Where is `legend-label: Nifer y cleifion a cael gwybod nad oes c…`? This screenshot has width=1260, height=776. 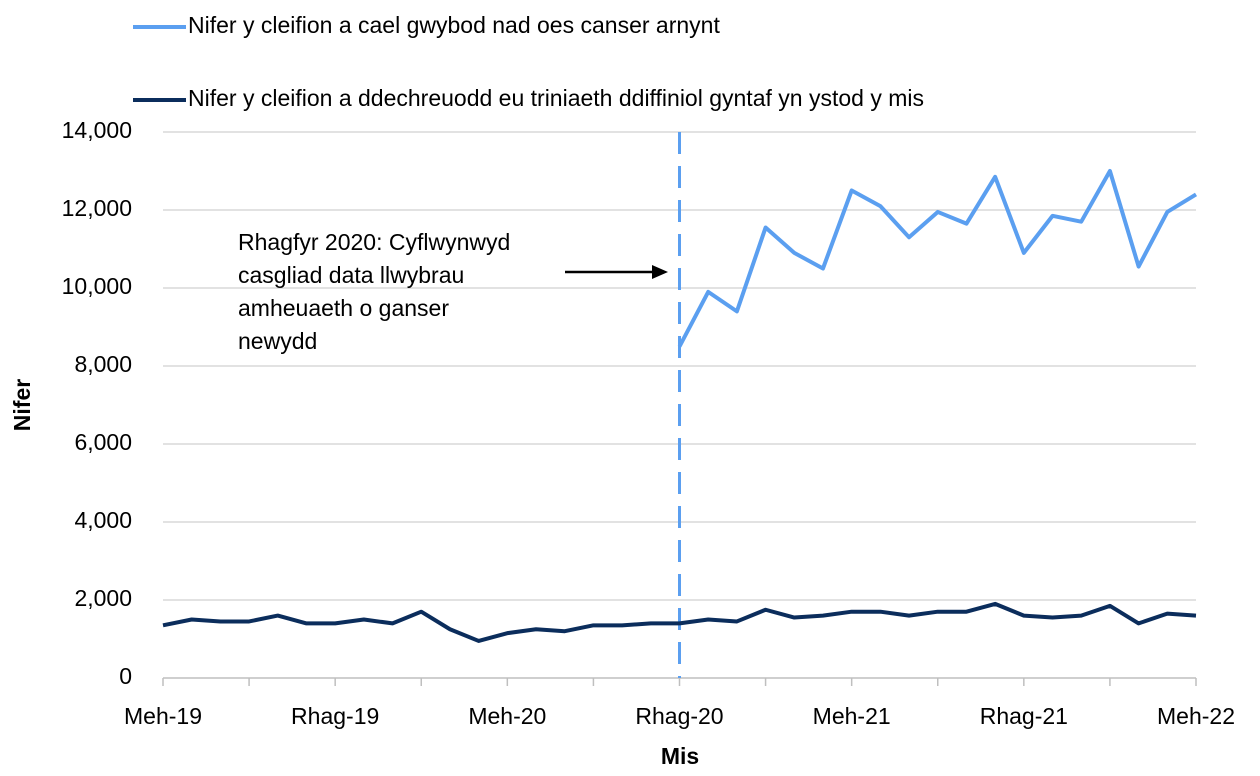 legend-label: Nifer y cleifion a cael gwybod nad oes c… is located at coordinates (454, 25).